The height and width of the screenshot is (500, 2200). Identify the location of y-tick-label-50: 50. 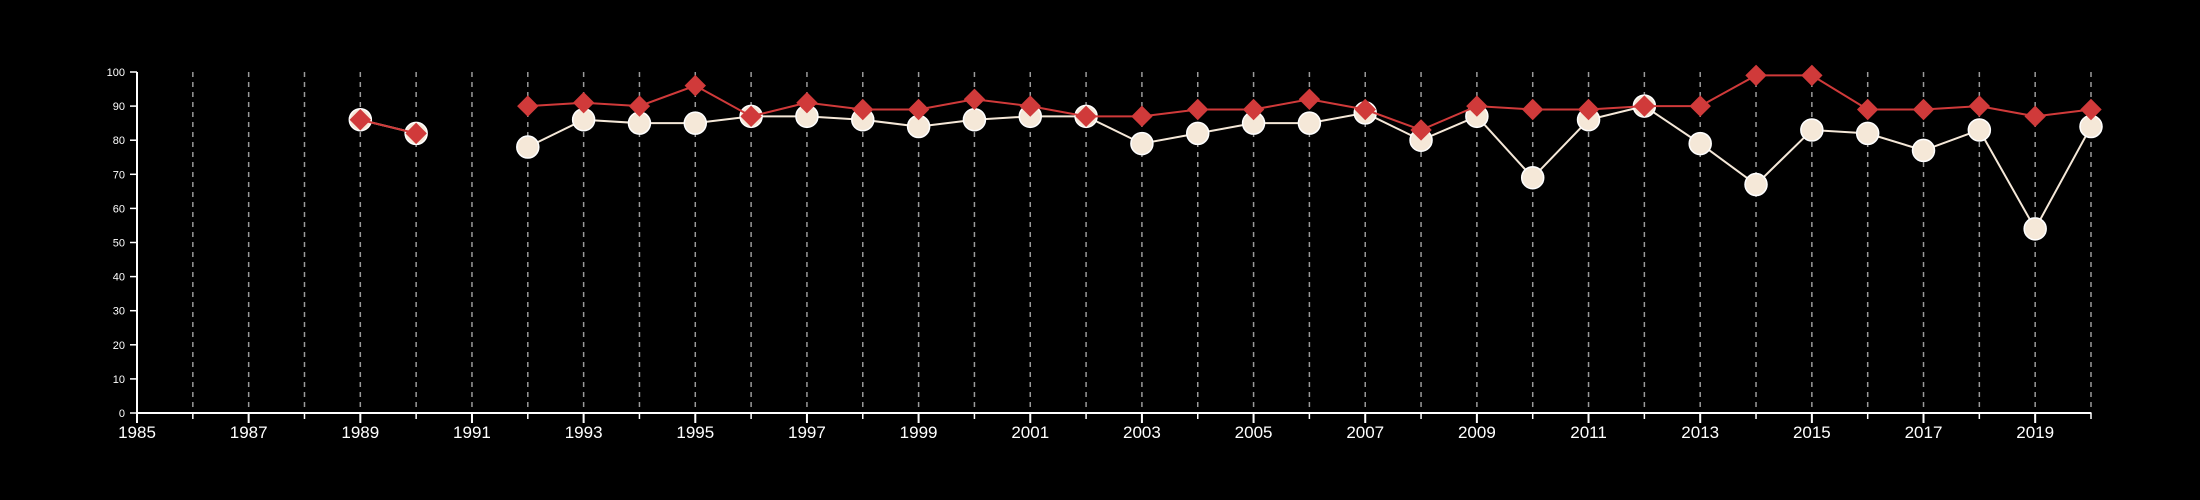
(119, 244).